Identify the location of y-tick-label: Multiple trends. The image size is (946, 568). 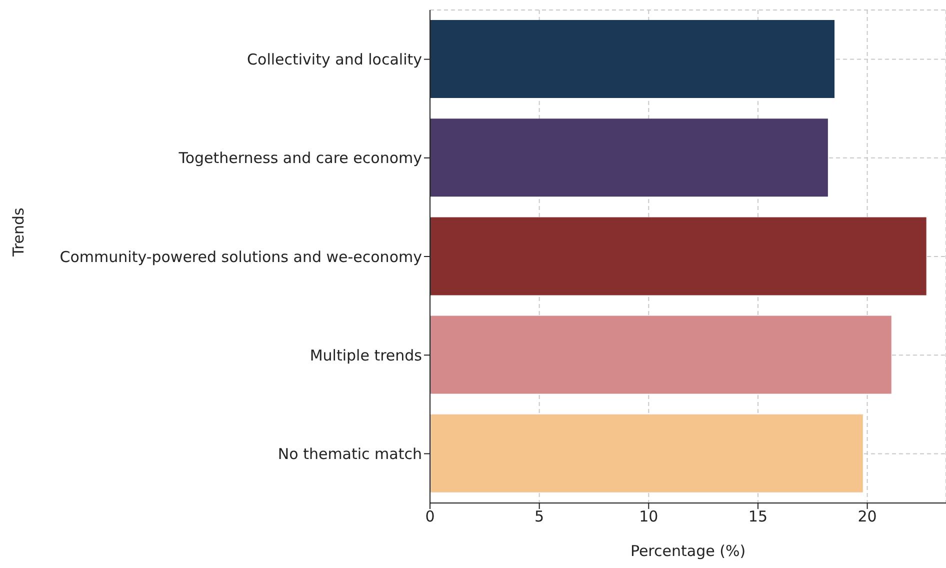
(366, 355).